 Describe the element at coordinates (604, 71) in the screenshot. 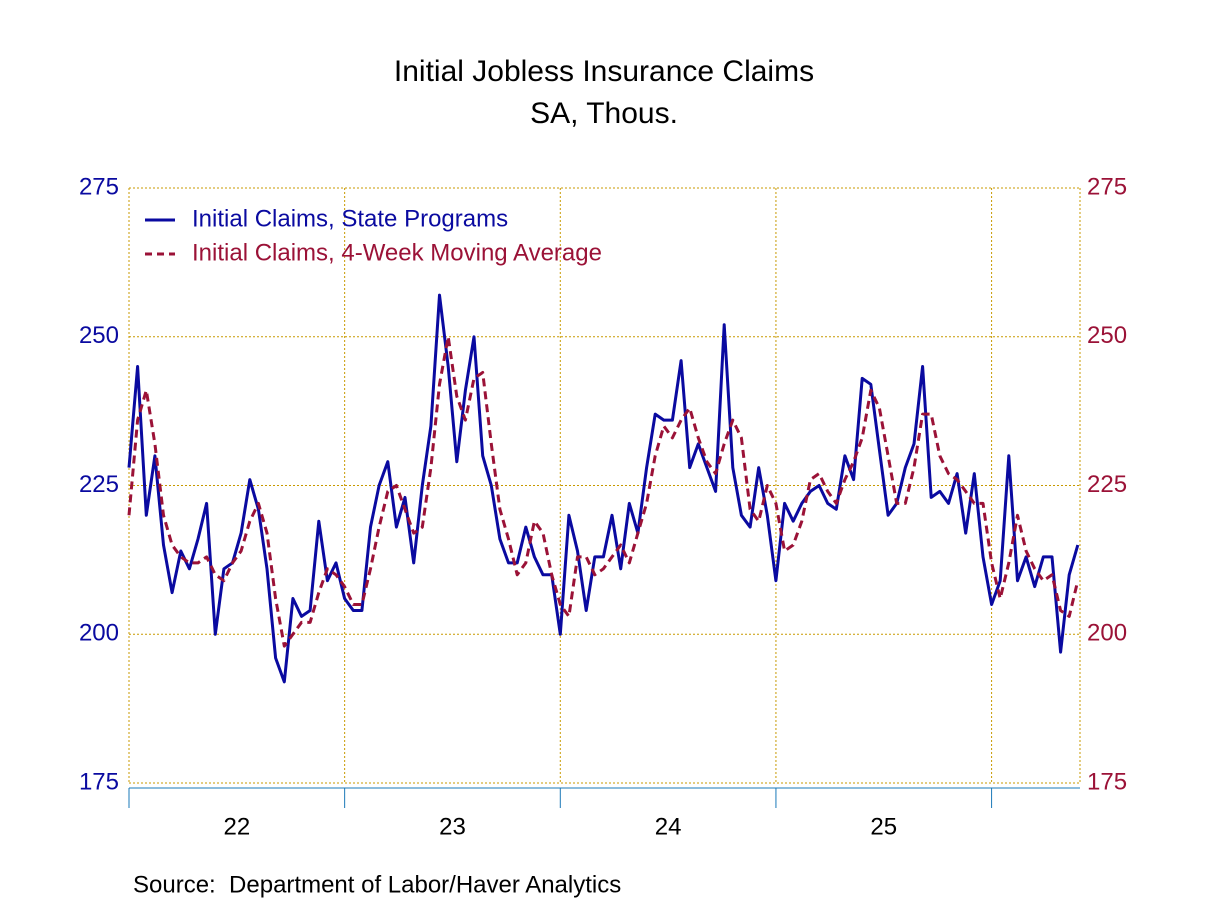

I see `chart-title: Initial Jobless Insurance Claims` at that location.